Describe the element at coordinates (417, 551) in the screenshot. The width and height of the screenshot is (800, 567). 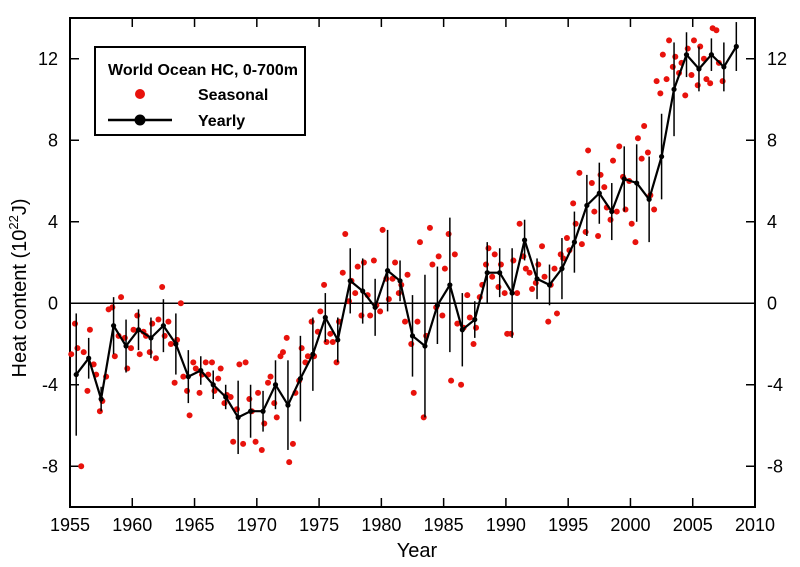
I see `x-axis-label: Year` at that location.